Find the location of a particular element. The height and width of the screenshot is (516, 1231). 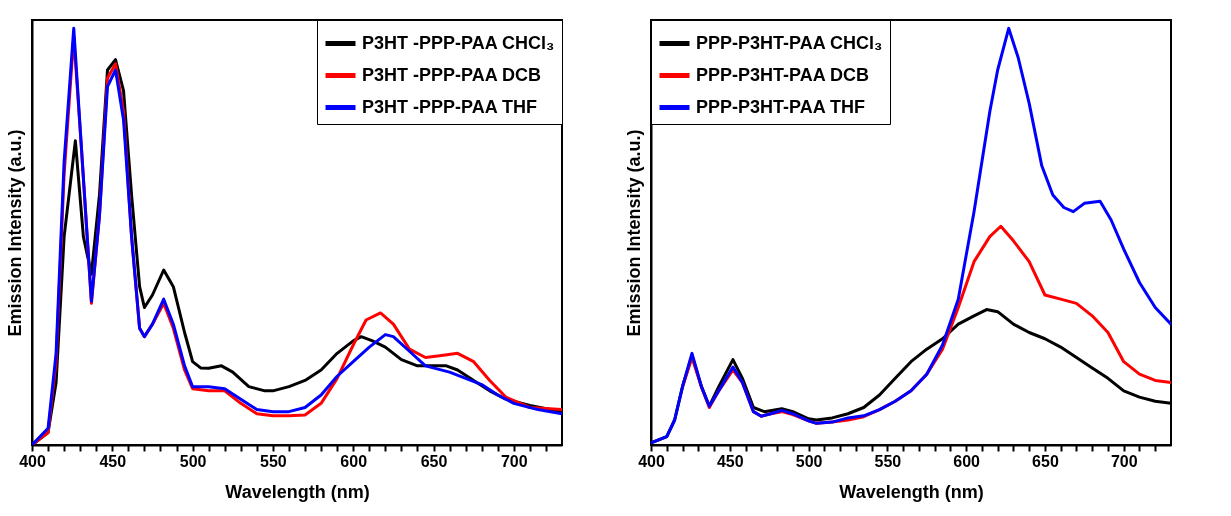

legend-label: P3HT -PPP-PAA DCB is located at coordinates (452, 74).